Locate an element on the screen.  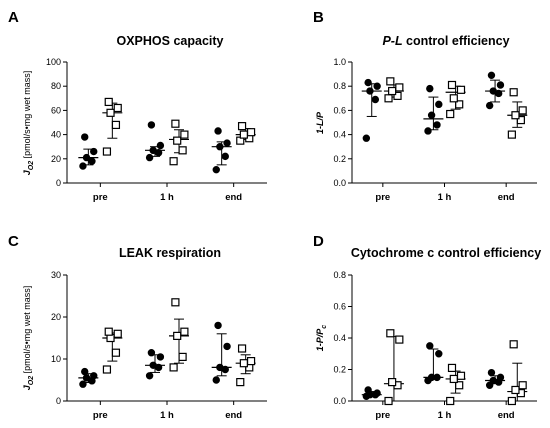
y-tick-label: 0.2 is located at coordinates (339, 370).